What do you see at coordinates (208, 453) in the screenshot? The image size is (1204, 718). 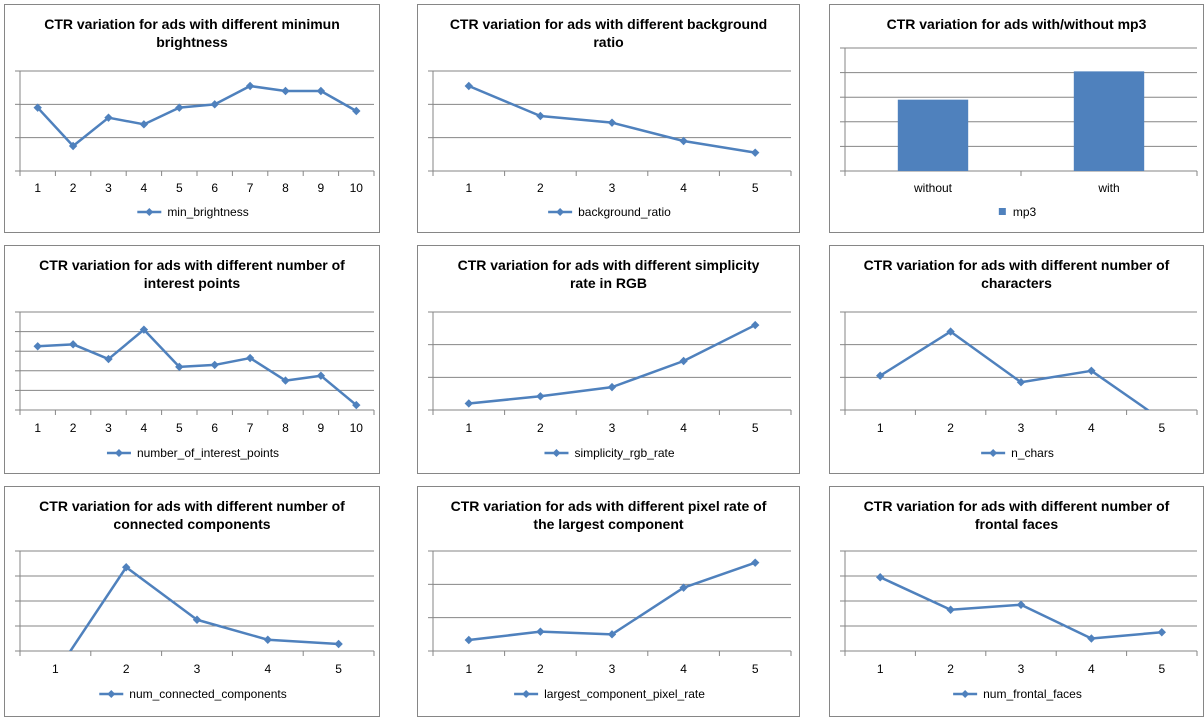 I see `legend-label: number_of_interest_points` at bounding box center [208, 453].